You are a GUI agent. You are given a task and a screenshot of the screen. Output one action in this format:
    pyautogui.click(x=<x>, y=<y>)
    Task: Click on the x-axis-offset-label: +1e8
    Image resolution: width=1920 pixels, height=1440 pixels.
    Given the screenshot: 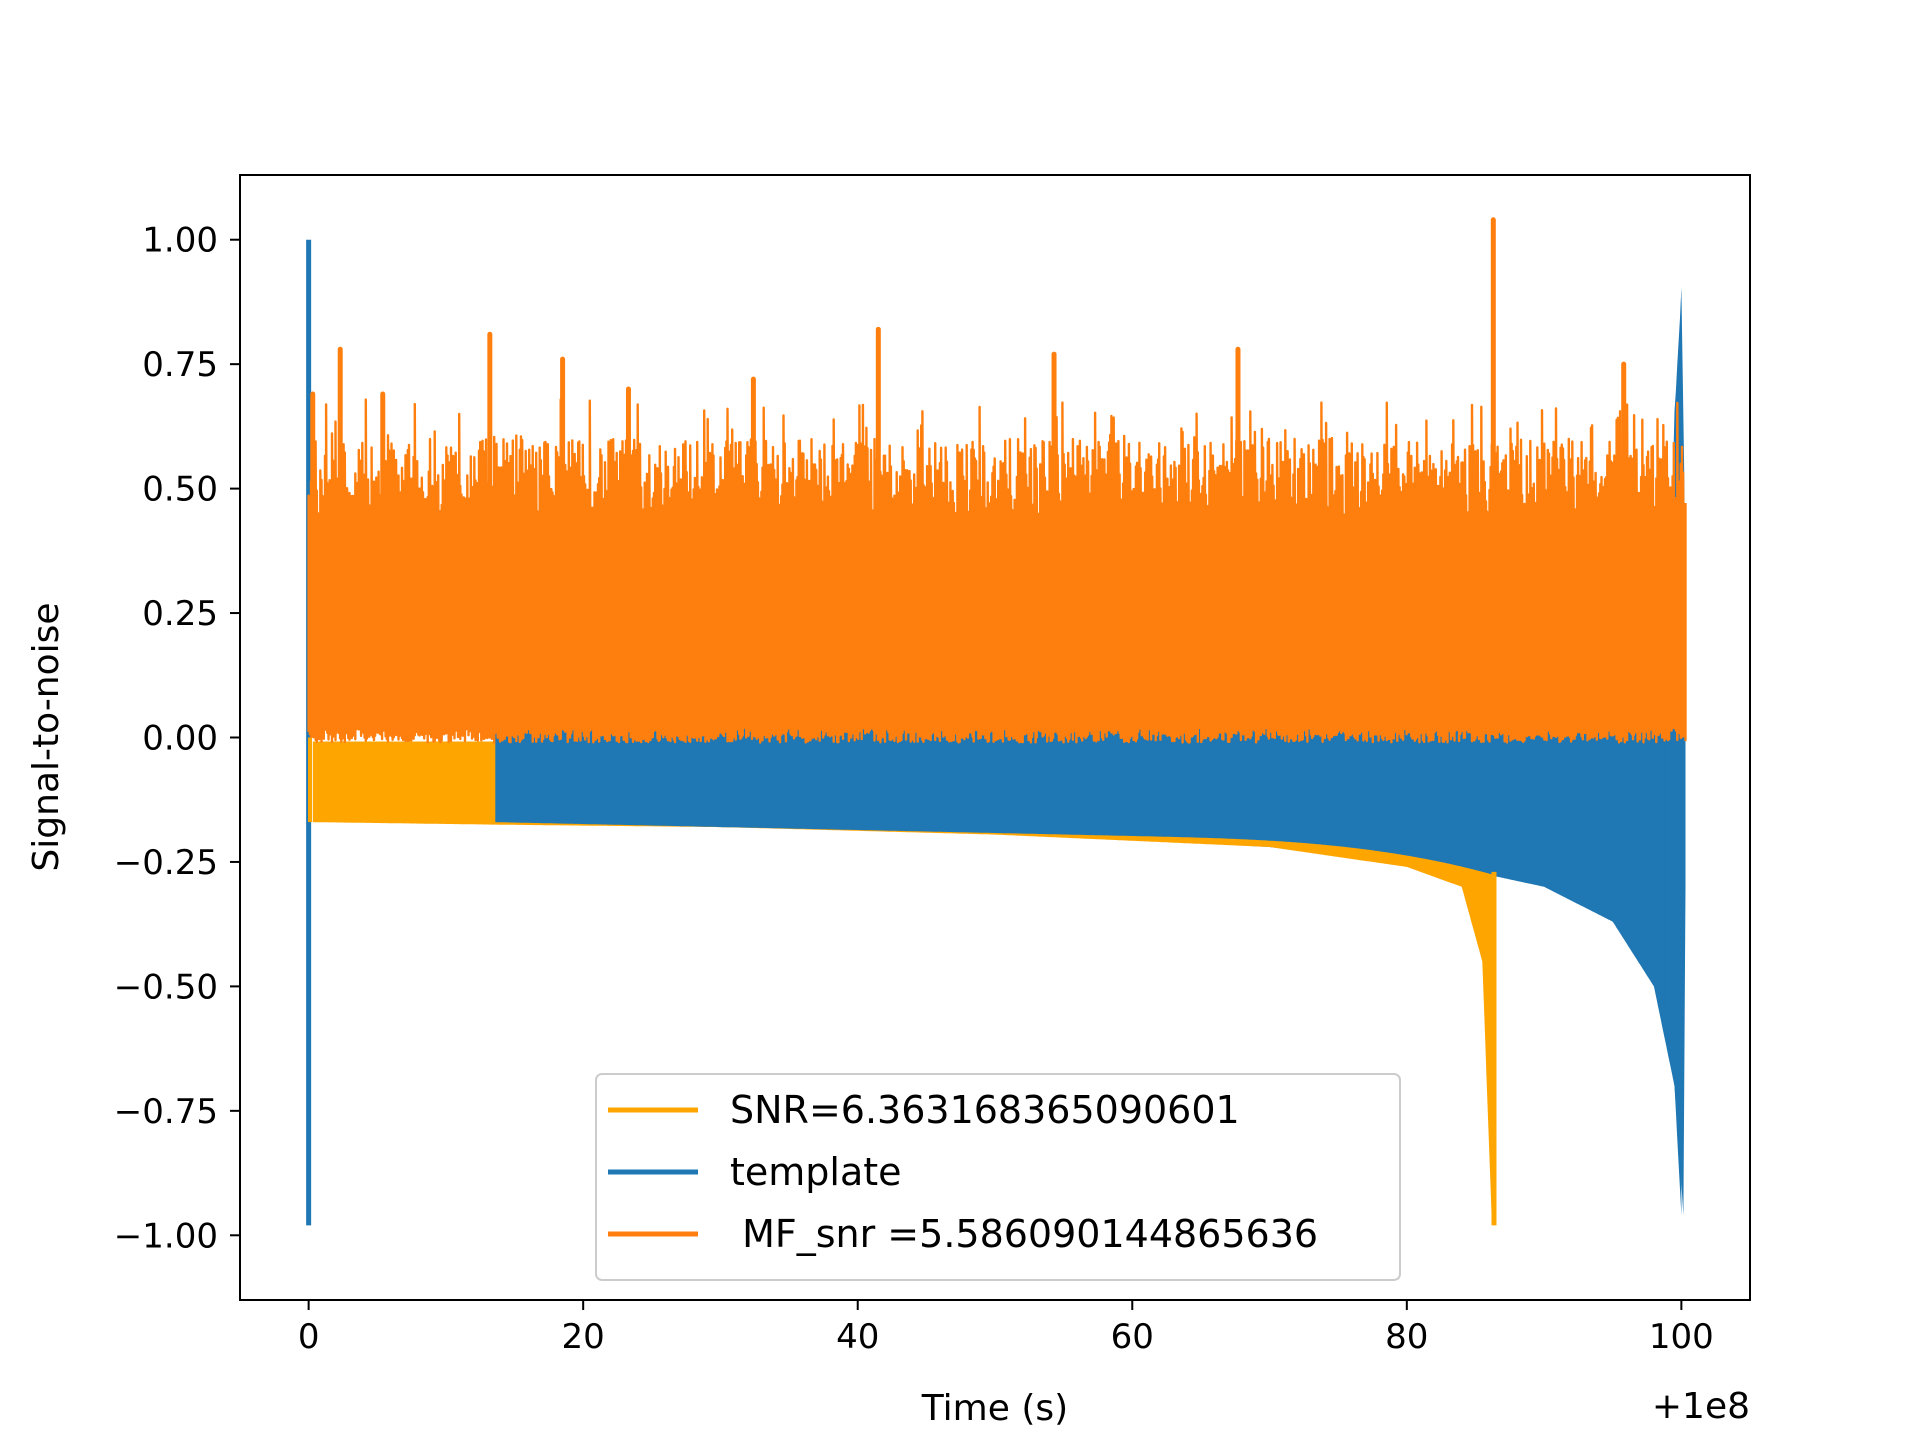 What is the action you would take?
    pyautogui.click(x=1701, y=1406)
    